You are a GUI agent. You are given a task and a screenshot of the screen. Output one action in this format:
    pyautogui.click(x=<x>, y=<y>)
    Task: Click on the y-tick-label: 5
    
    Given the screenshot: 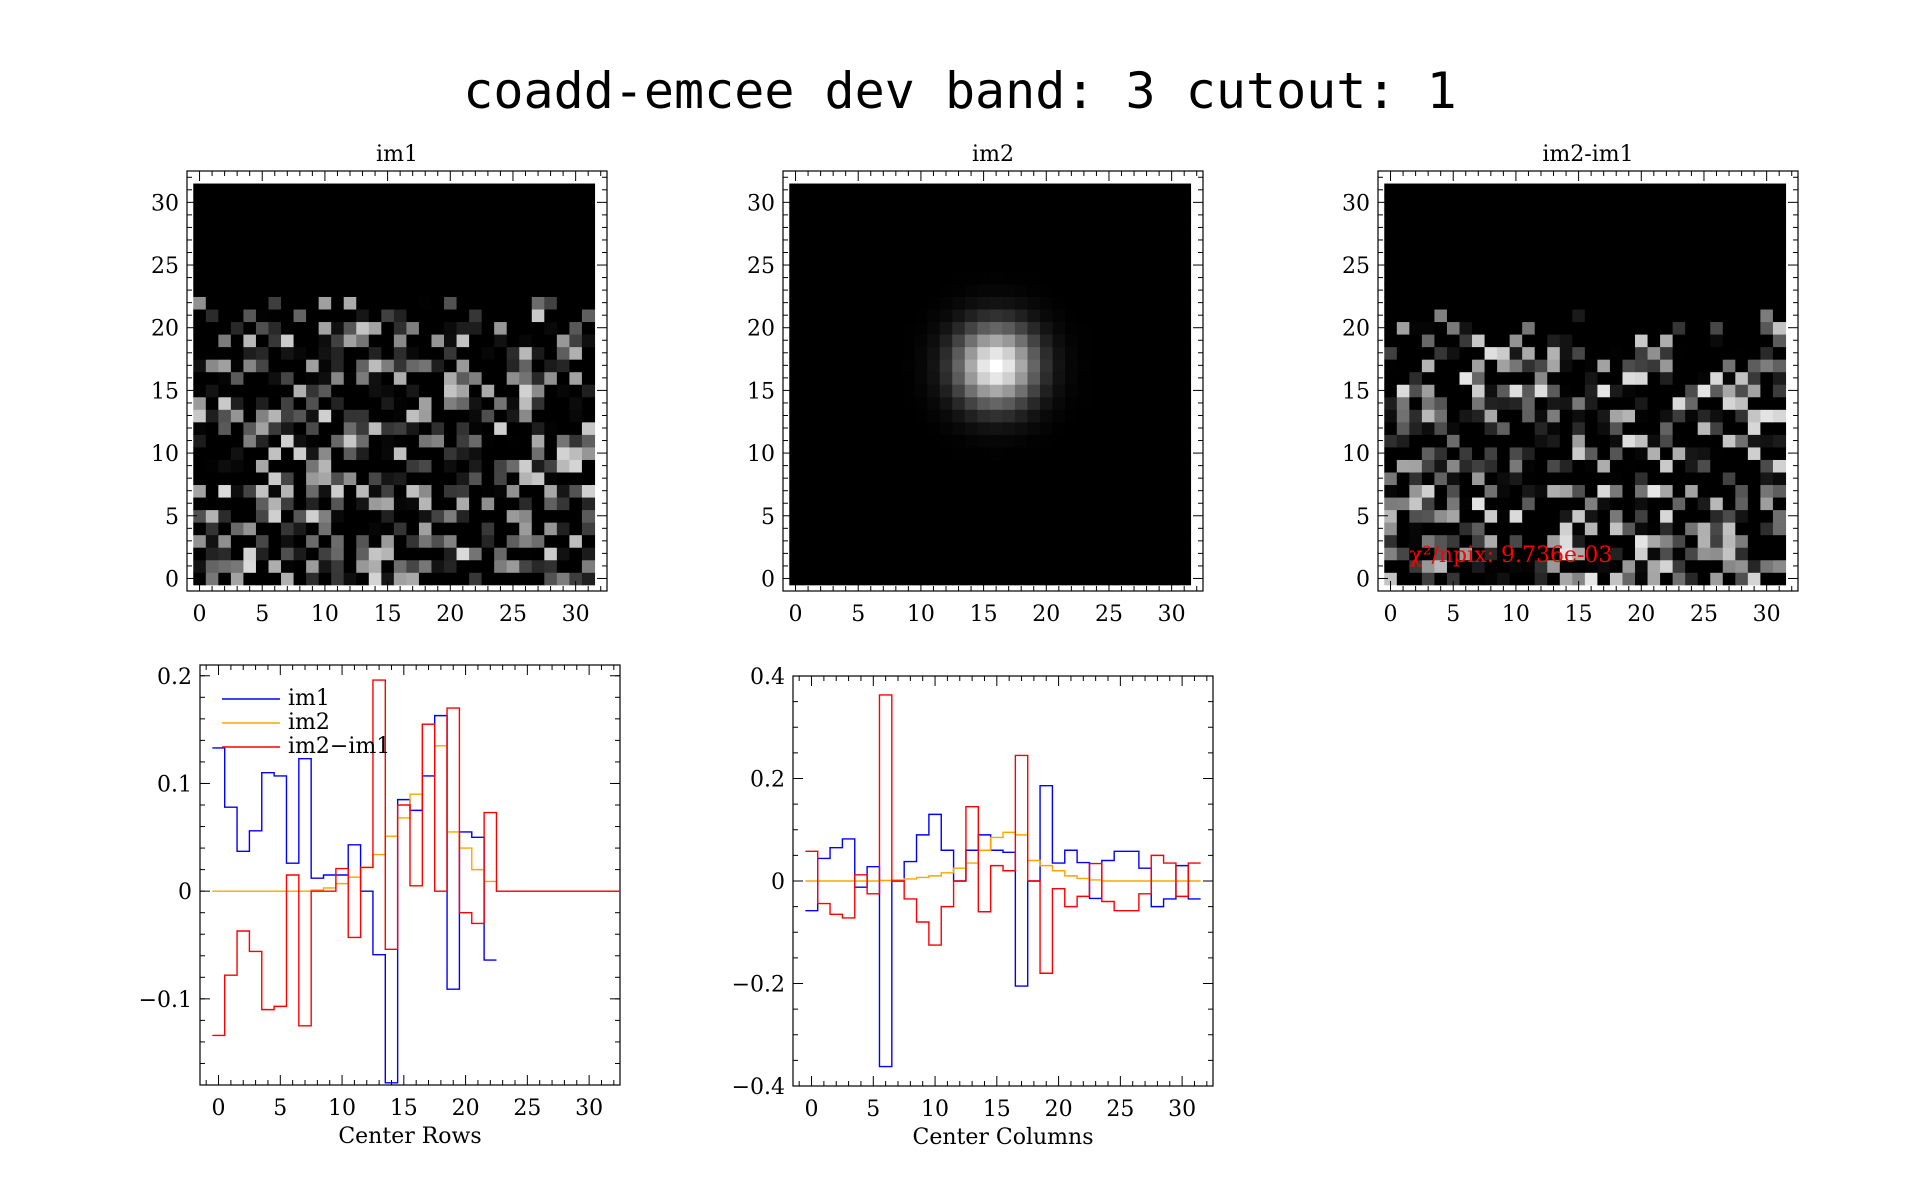 What is the action you would take?
    pyautogui.click(x=172, y=517)
    